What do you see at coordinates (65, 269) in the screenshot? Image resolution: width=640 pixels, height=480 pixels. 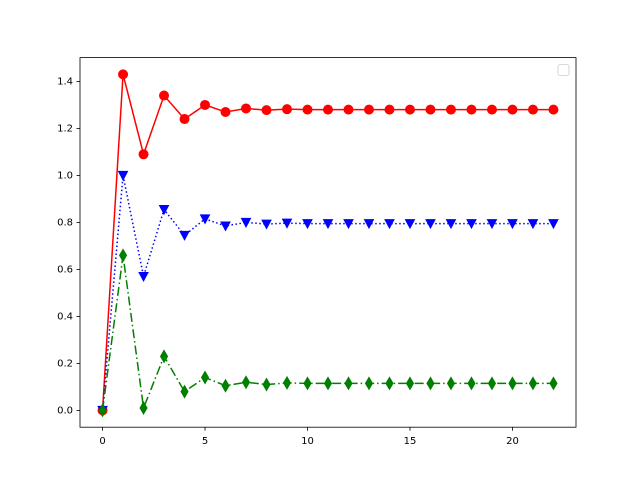 I see `y-tick-label: 0.6` at bounding box center [65, 269].